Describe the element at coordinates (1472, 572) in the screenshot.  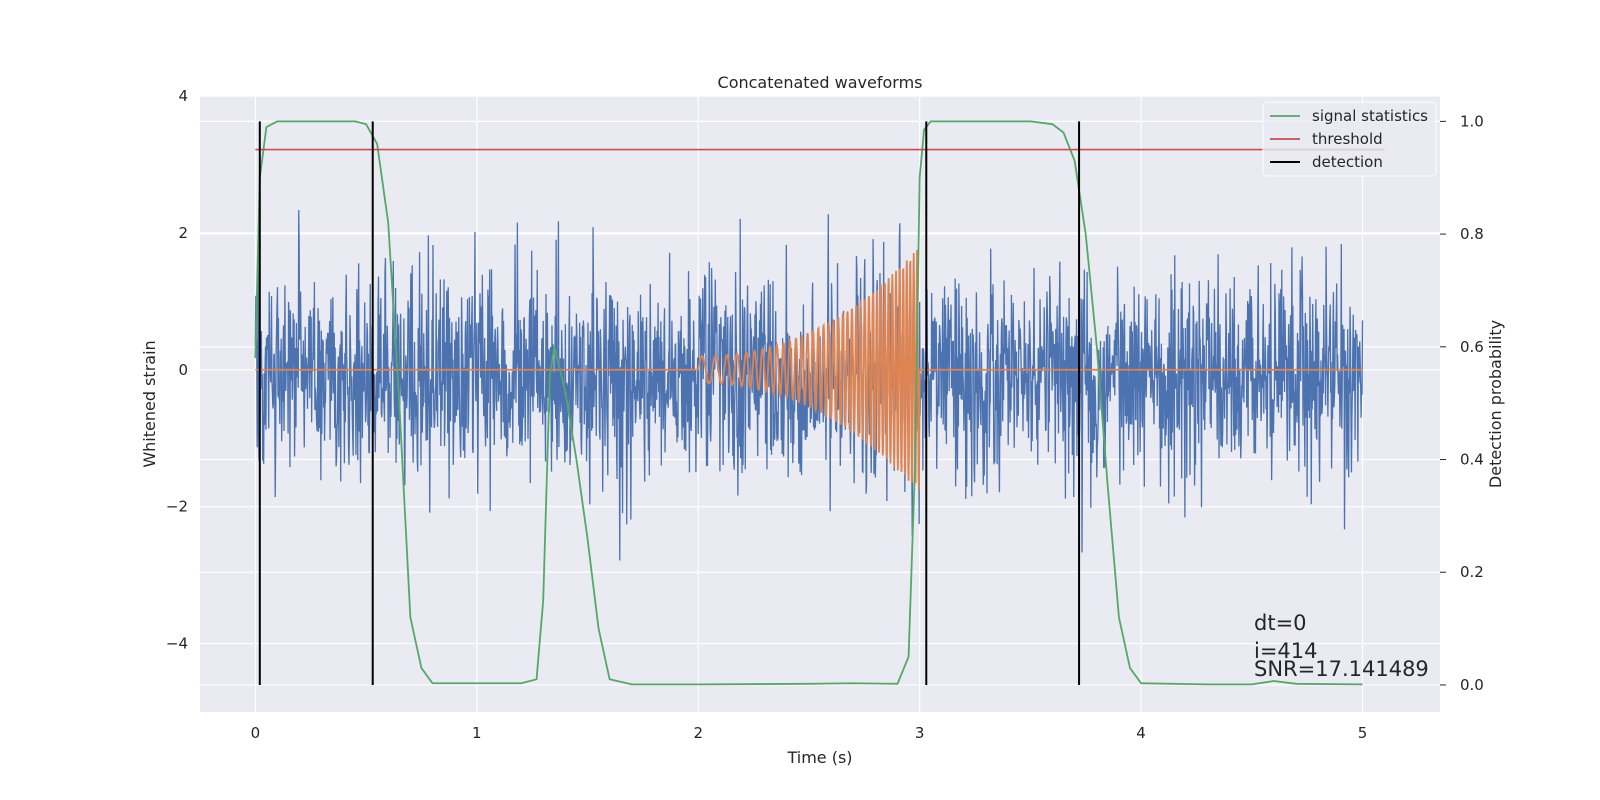
I see `y2-tick-label: 0.2` at that location.